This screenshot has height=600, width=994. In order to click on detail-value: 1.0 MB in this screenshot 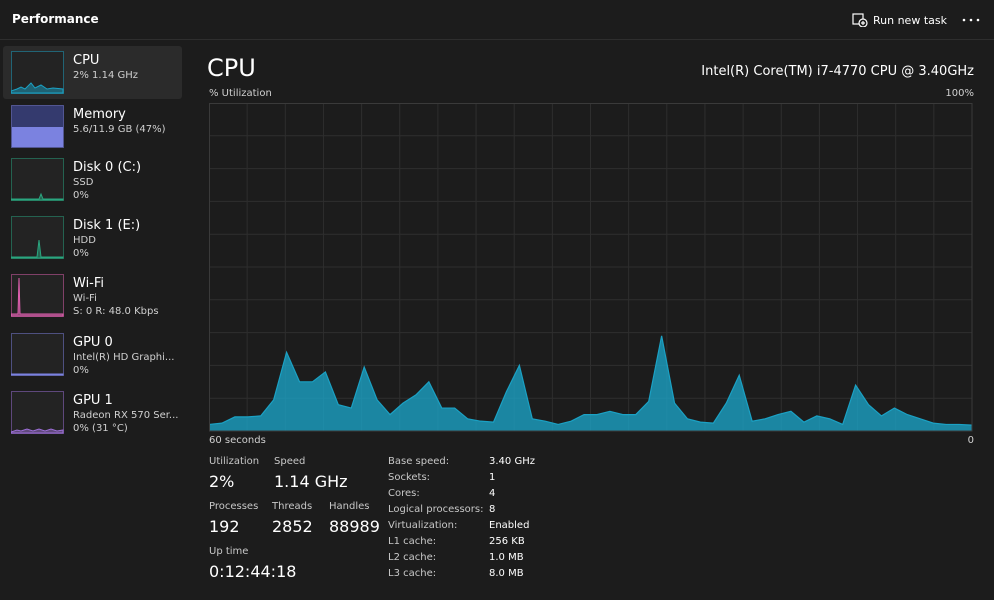, I will do `click(506, 557)`.